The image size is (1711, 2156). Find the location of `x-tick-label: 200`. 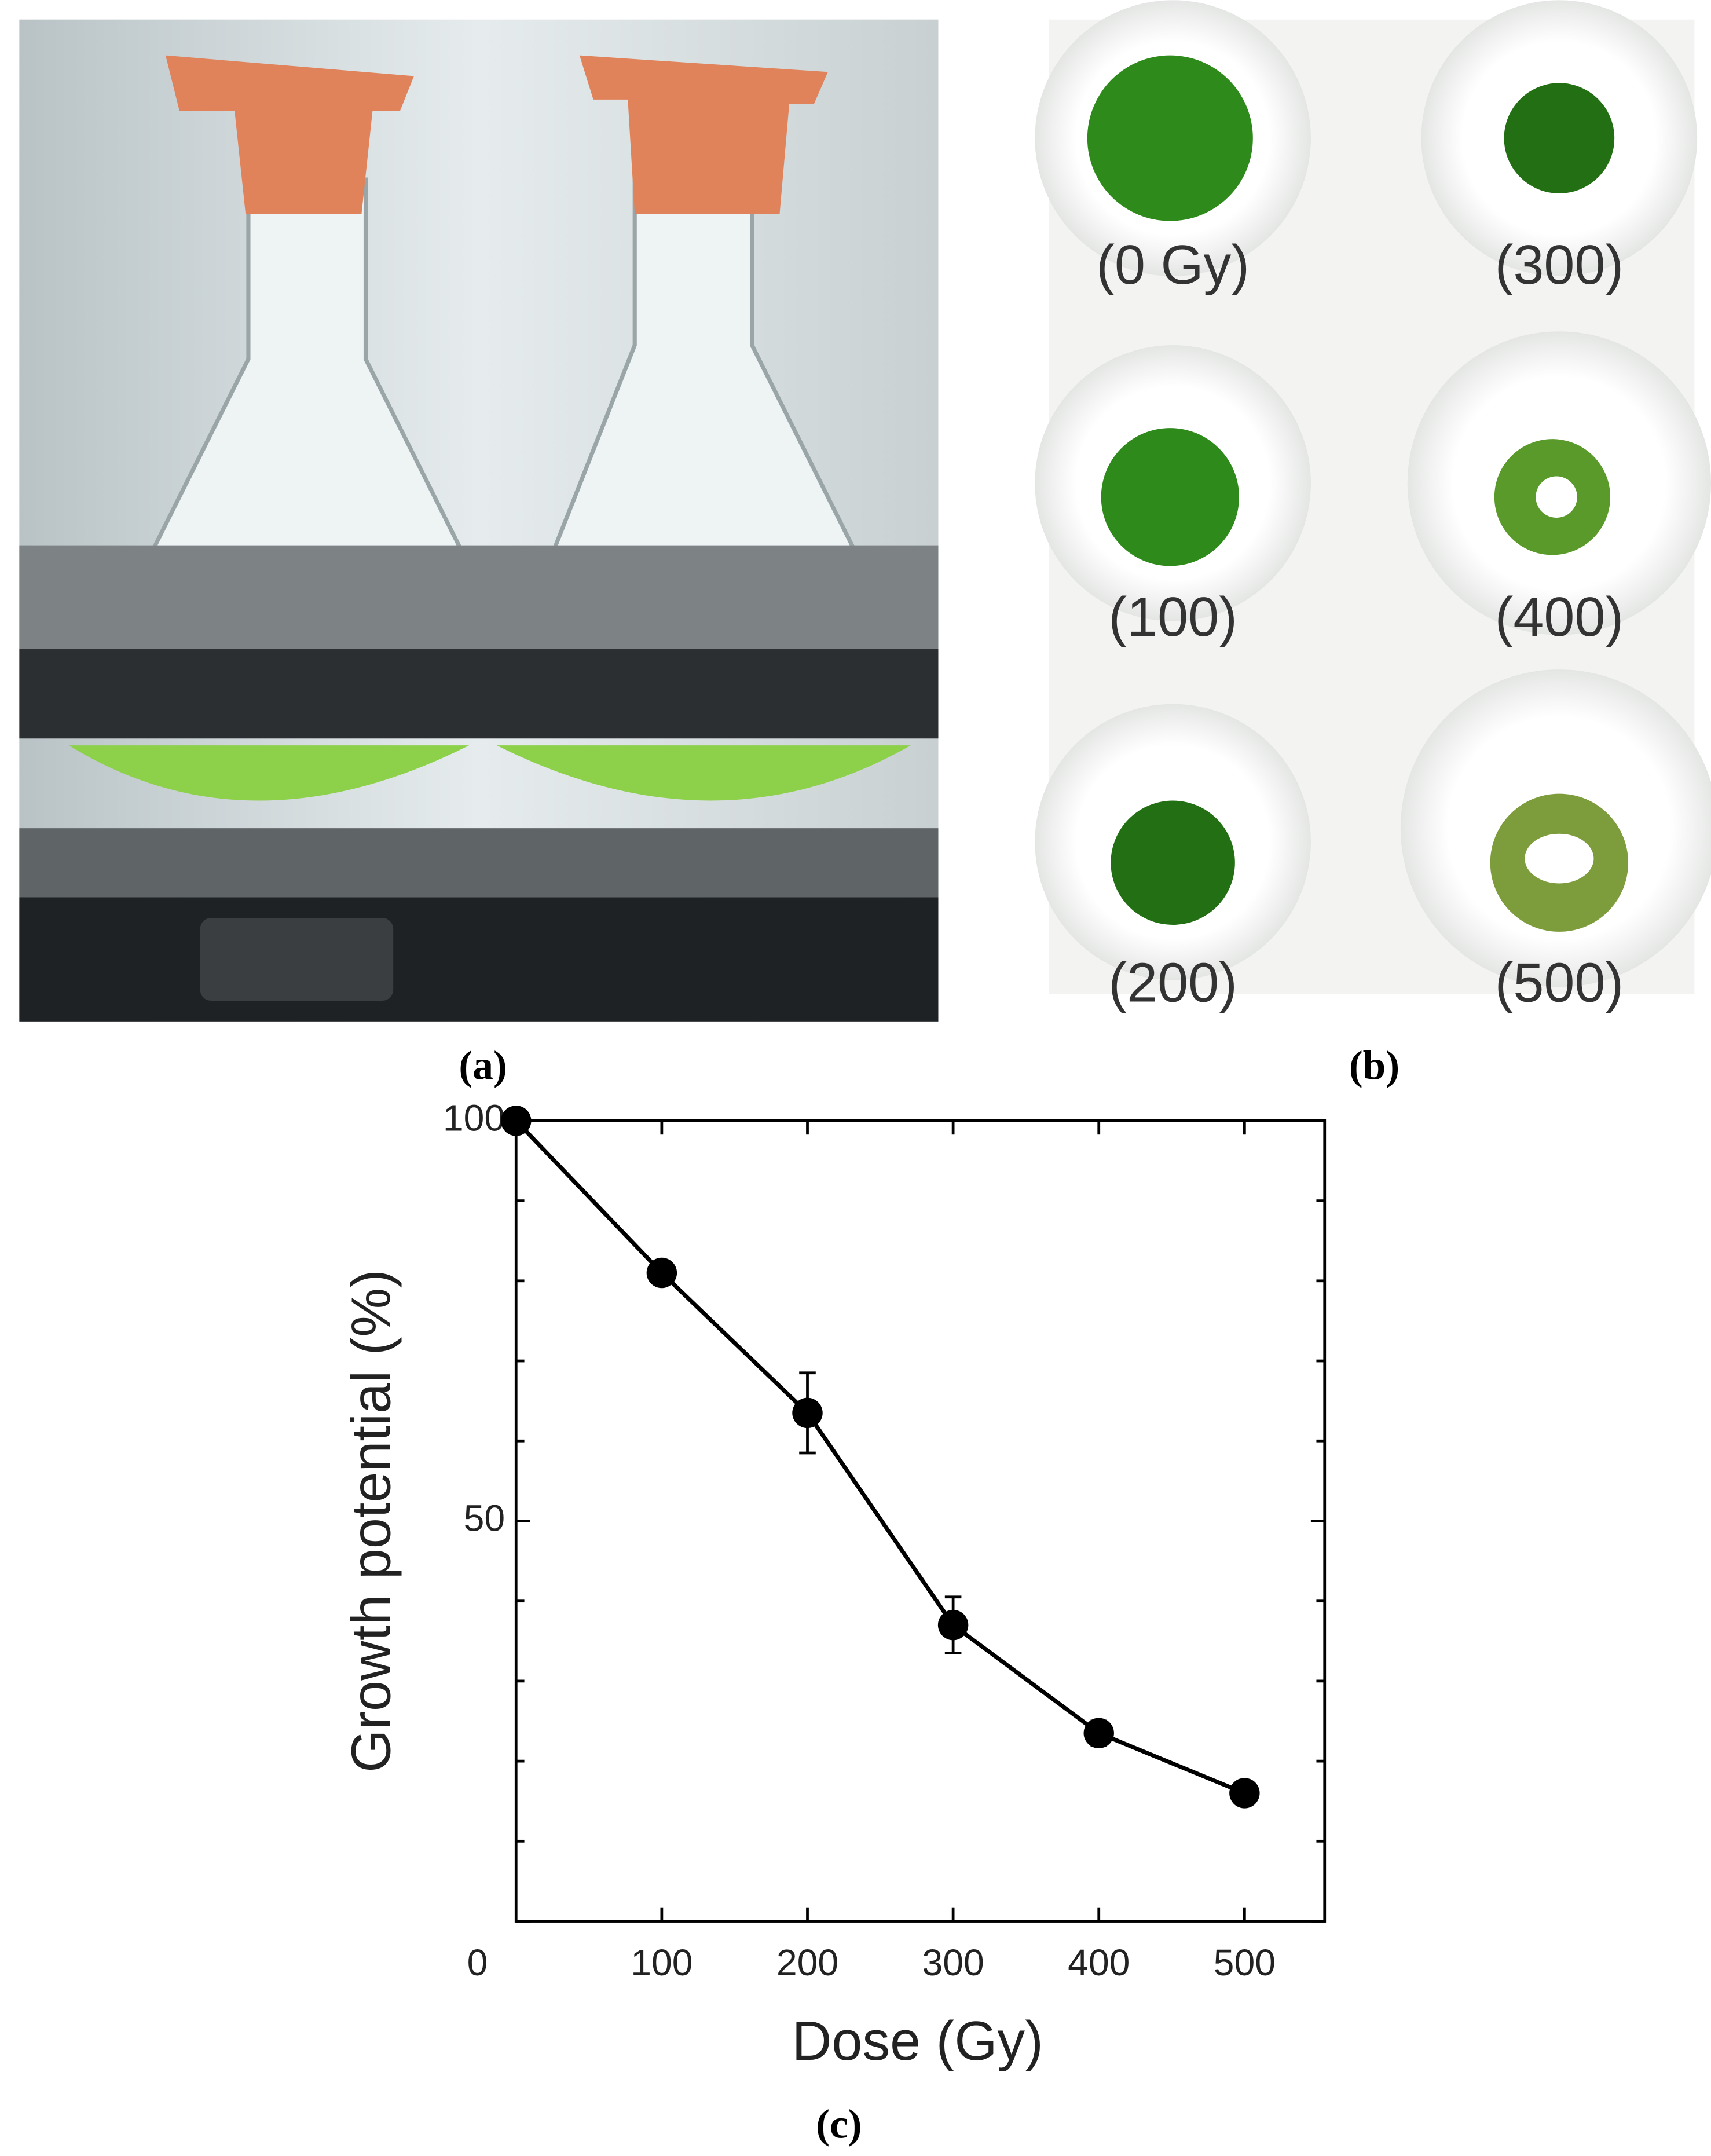

x-tick-label: 200 is located at coordinates (807, 1962).